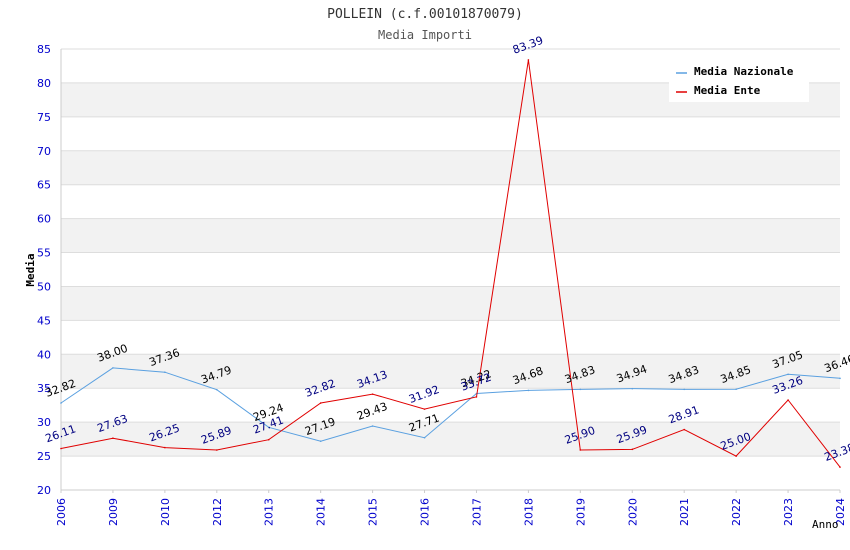  What do you see at coordinates (44, 354) in the screenshot?
I see `y-tick-label: 40` at bounding box center [44, 354].